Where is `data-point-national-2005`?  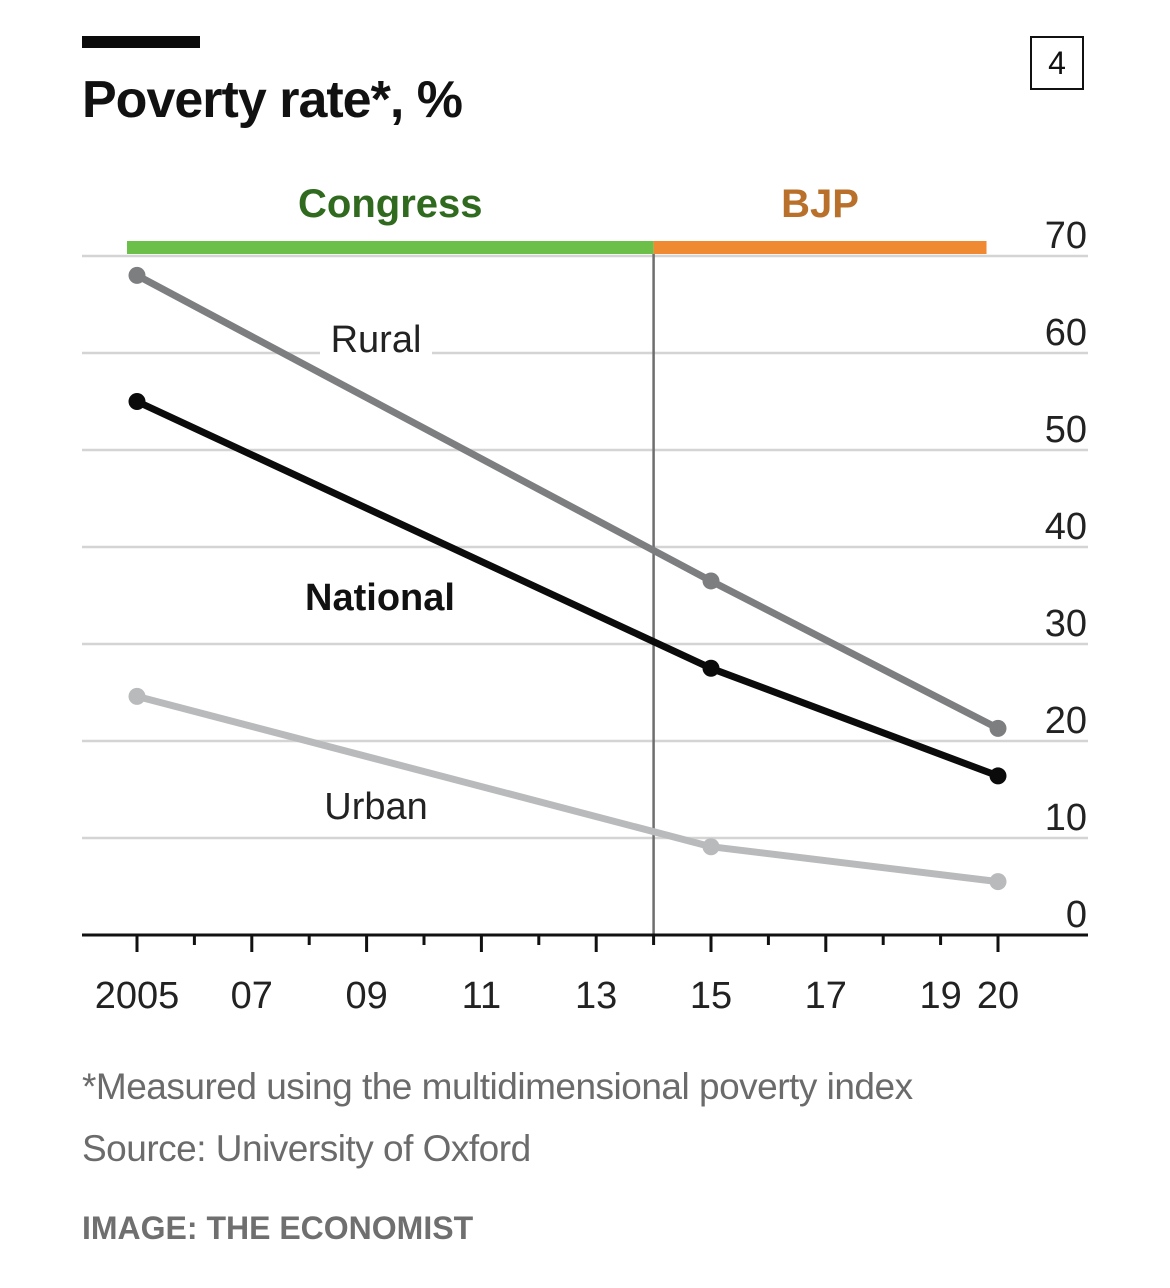
data-point-national-2005 is located at coordinates (137, 401).